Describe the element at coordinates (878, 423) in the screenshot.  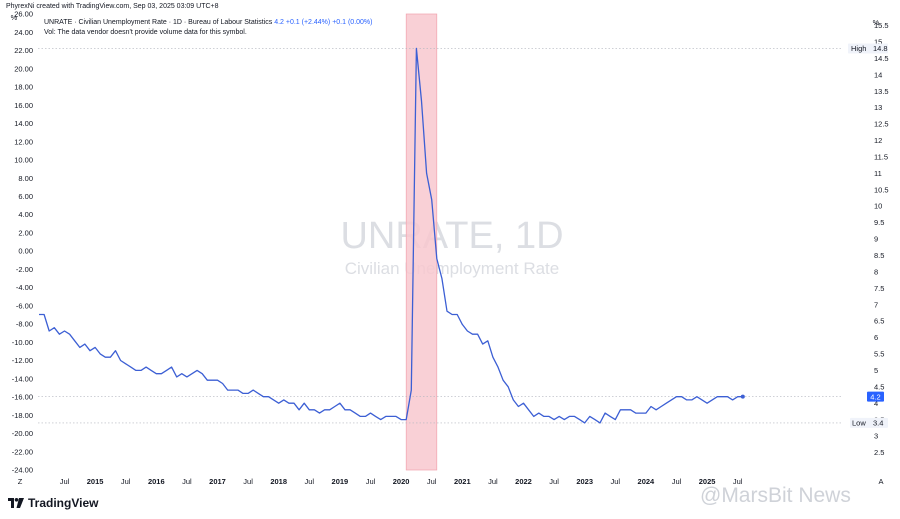
I see `low-label-value: 3.4` at that location.